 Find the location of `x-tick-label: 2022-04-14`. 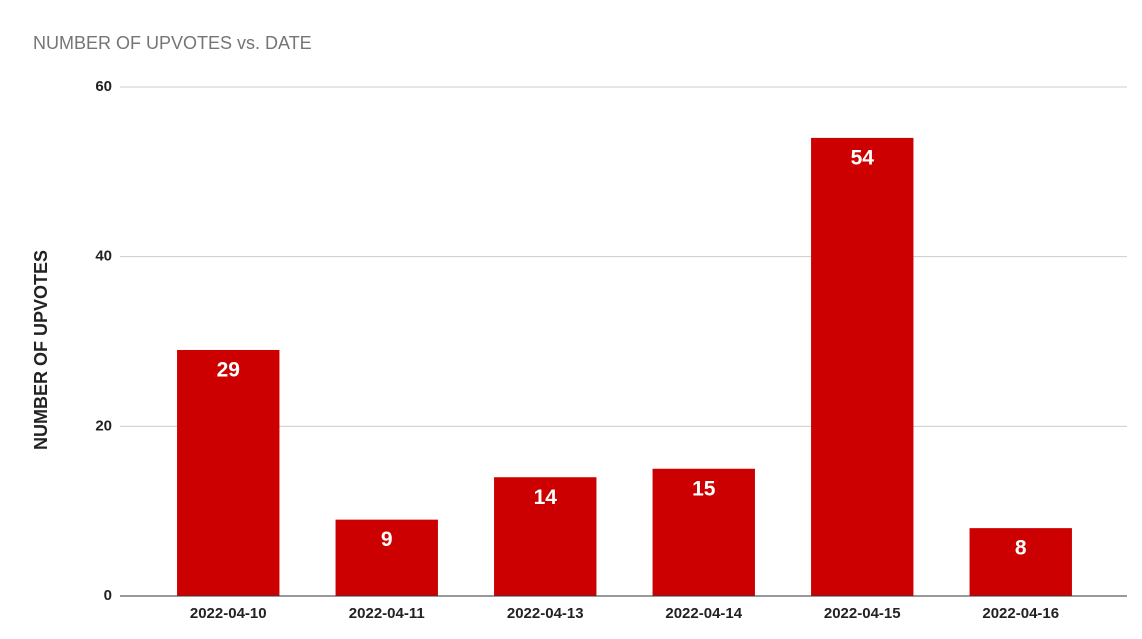

x-tick-label: 2022-04-14 is located at coordinates (703, 613).